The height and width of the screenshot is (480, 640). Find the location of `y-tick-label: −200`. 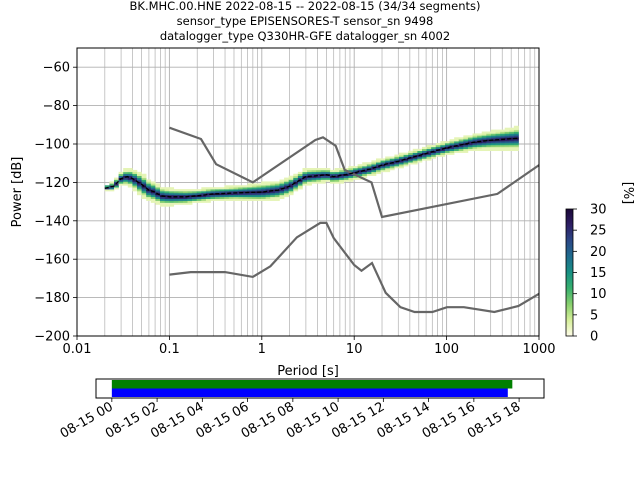

y-tick-label: −200 is located at coordinates (52, 337).